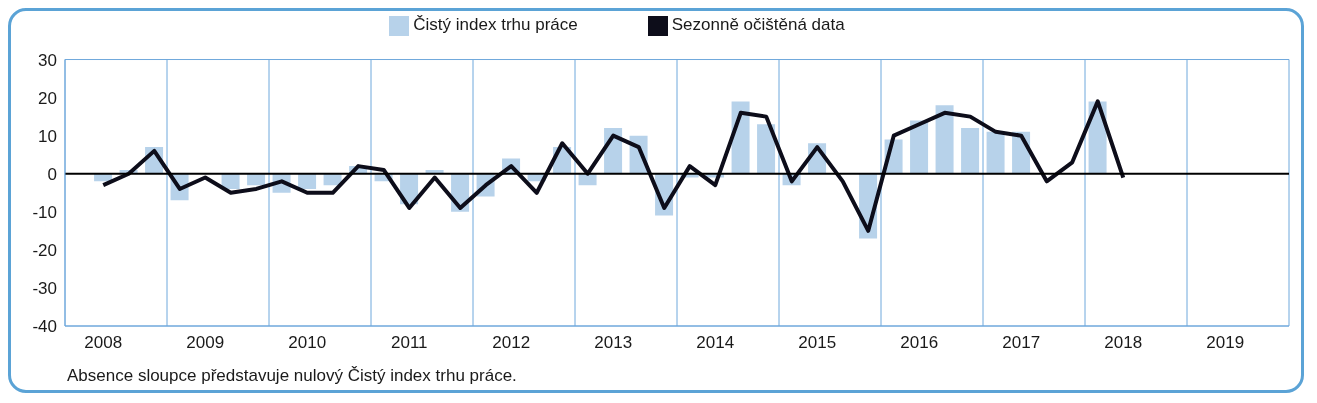 This screenshot has width=1317, height=403. I want to click on legend-label: Sezonně očištěná data, so click(758, 24).